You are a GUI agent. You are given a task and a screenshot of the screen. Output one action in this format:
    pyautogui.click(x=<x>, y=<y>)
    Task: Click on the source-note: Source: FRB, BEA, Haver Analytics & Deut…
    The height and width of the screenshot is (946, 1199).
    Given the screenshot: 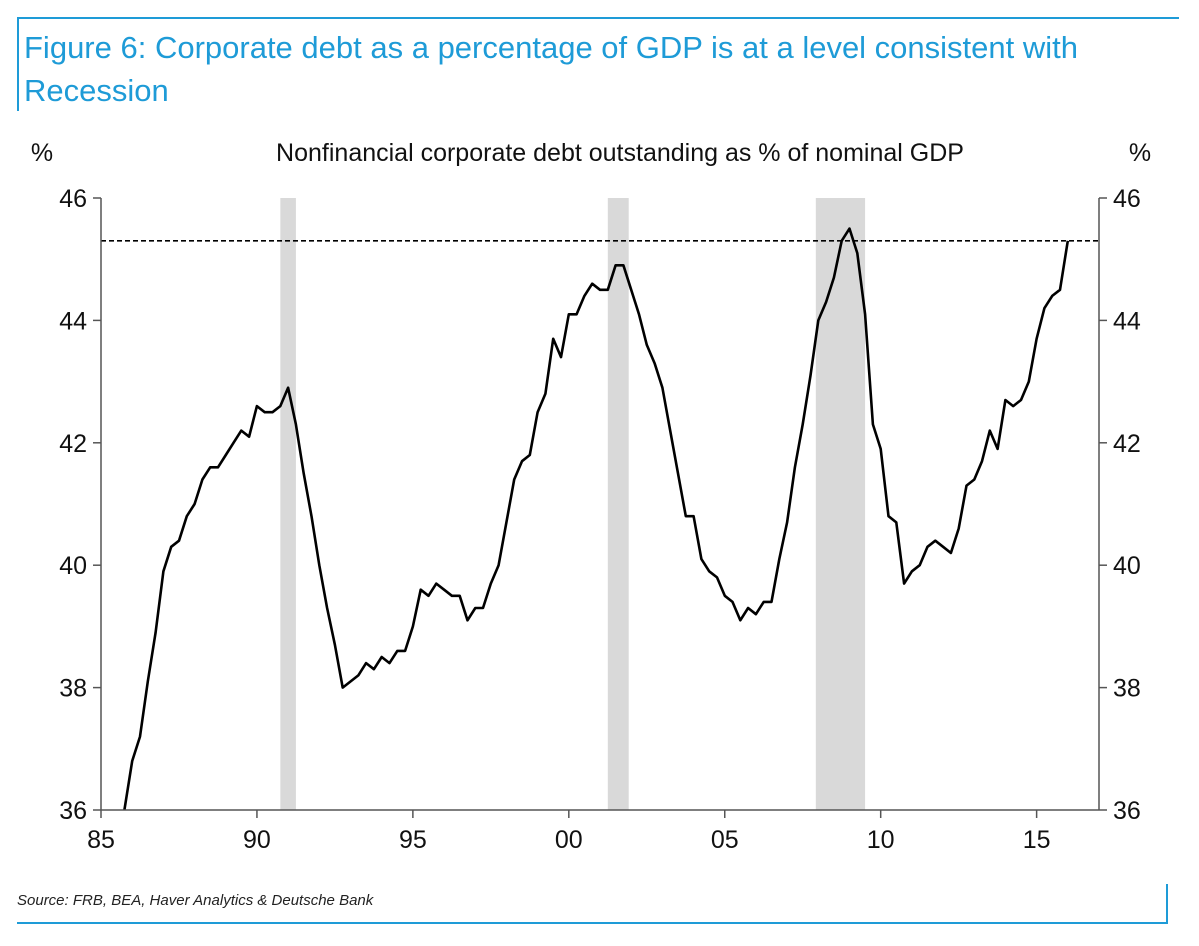 What is the action you would take?
    pyautogui.click(x=195, y=900)
    